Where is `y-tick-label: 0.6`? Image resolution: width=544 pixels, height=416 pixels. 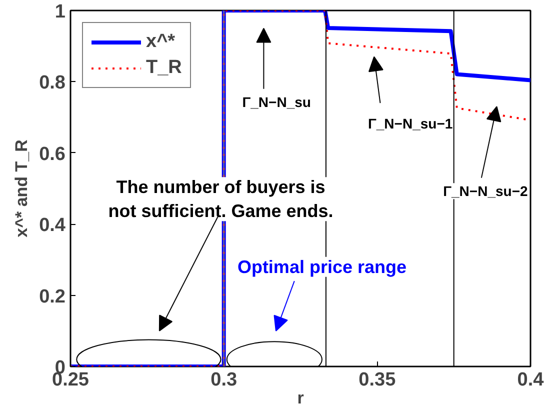 y-tick-label: 0.6 is located at coordinates (52, 154).